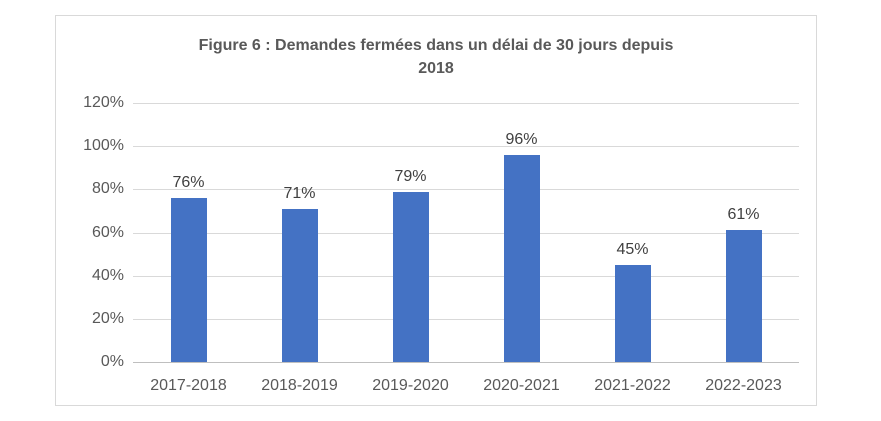  I want to click on y-axis-tick-label: 40%, so click(107, 275).